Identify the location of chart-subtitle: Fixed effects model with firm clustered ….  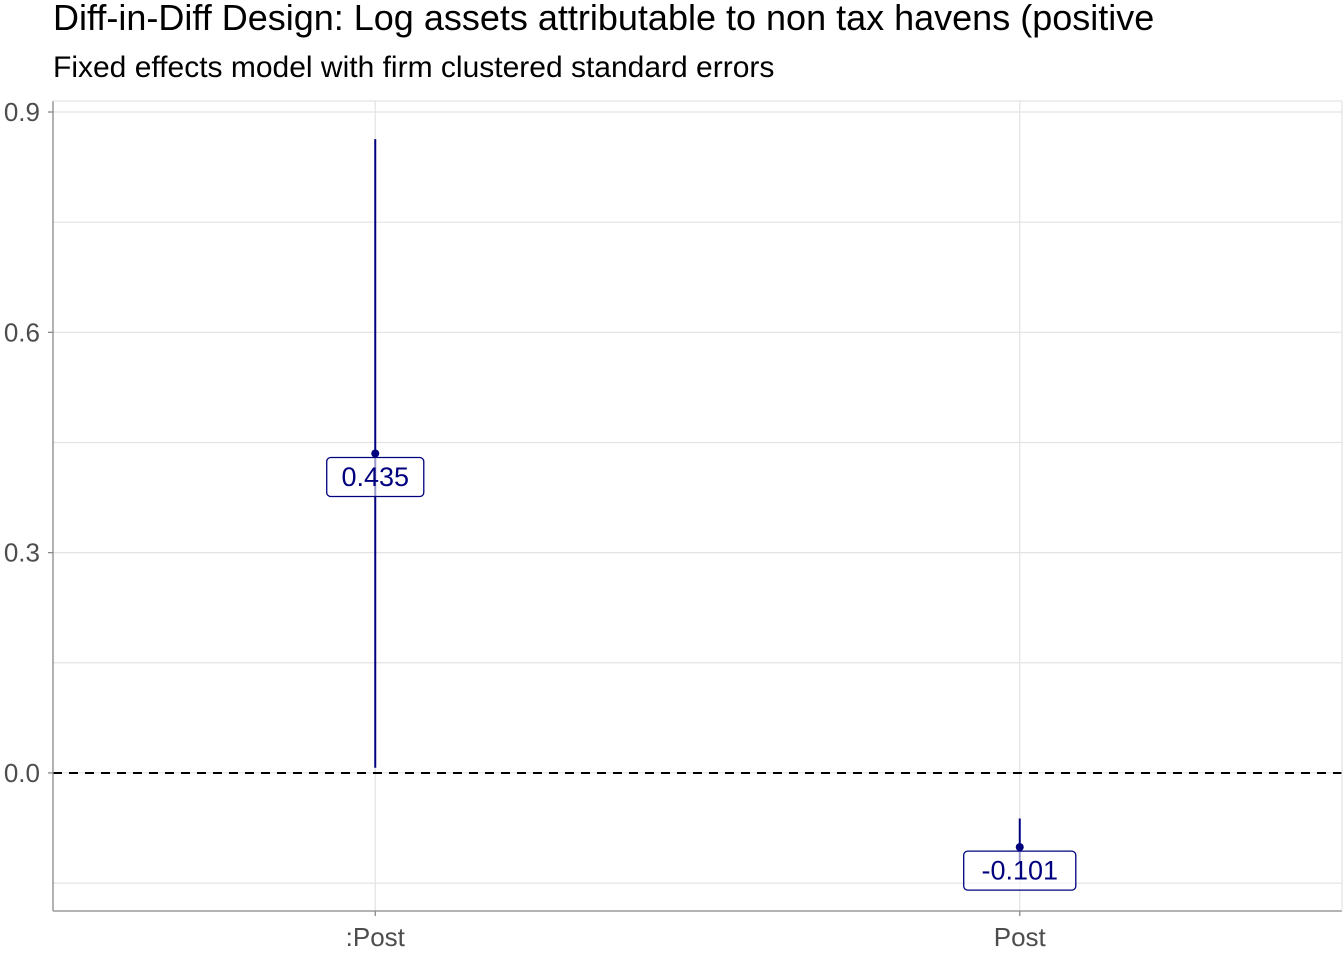
(414, 67).